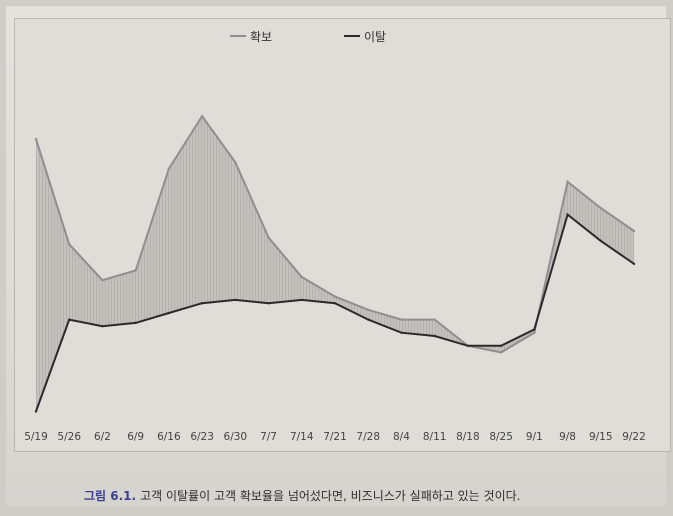 This screenshot has height=516, width=673. What do you see at coordinates (169, 437) in the screenshot?
I see `x-tick-label: 6/16` at bounding box center [169, 437].